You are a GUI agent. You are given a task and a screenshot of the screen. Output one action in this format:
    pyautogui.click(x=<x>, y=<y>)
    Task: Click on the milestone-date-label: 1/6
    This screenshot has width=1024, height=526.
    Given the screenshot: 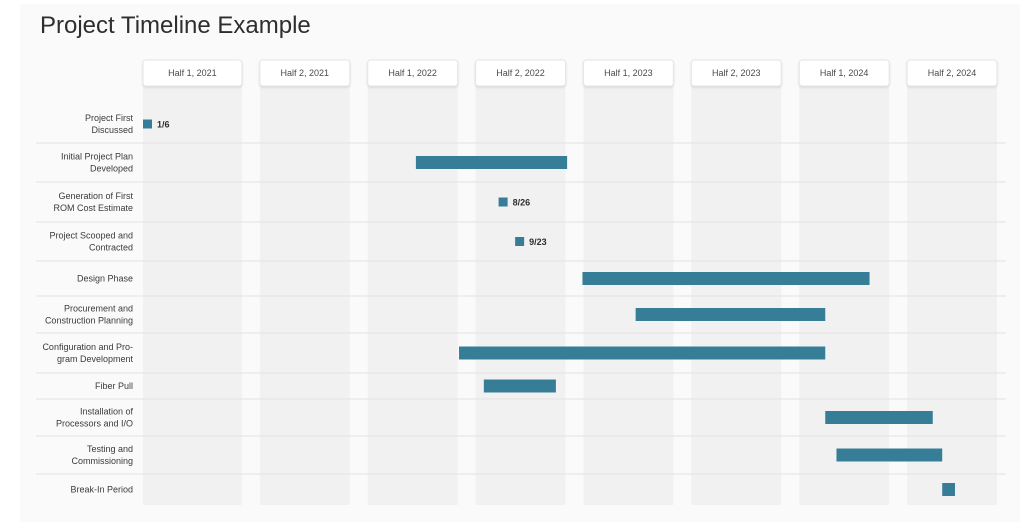 What is the action you would take?
    pyautogui.click(x=163, y=125)
    